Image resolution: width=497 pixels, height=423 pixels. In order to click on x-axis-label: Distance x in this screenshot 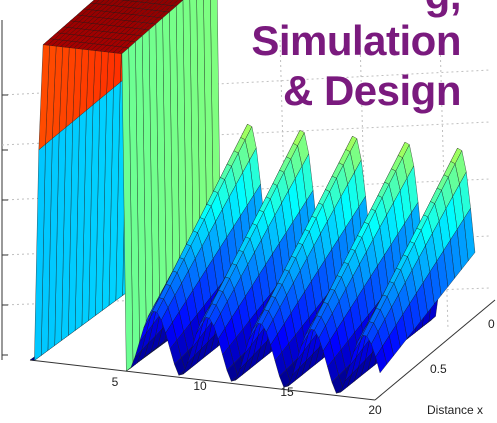, I will do `click(455, 410)`.